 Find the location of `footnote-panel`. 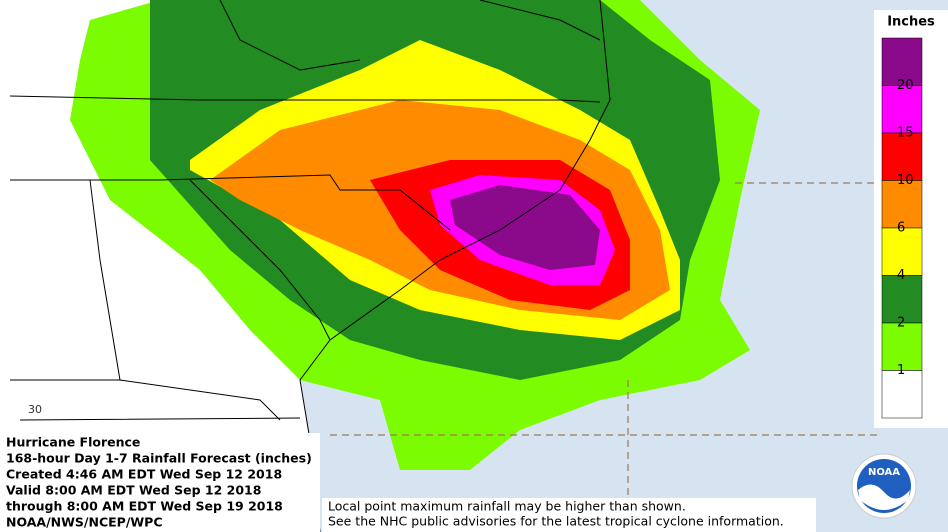

footnote-panel is located at coordinates (569, 515).